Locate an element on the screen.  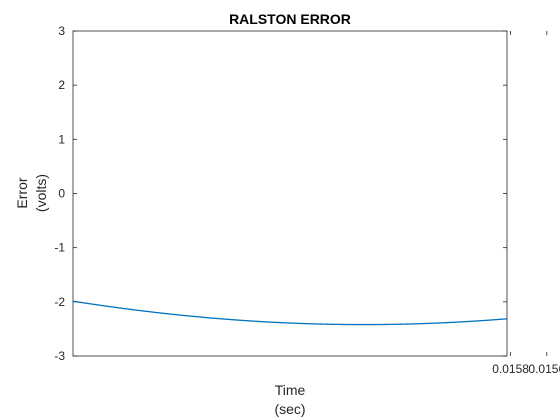
y-axis-label-line1: Error is located at coordinates (22, 192).